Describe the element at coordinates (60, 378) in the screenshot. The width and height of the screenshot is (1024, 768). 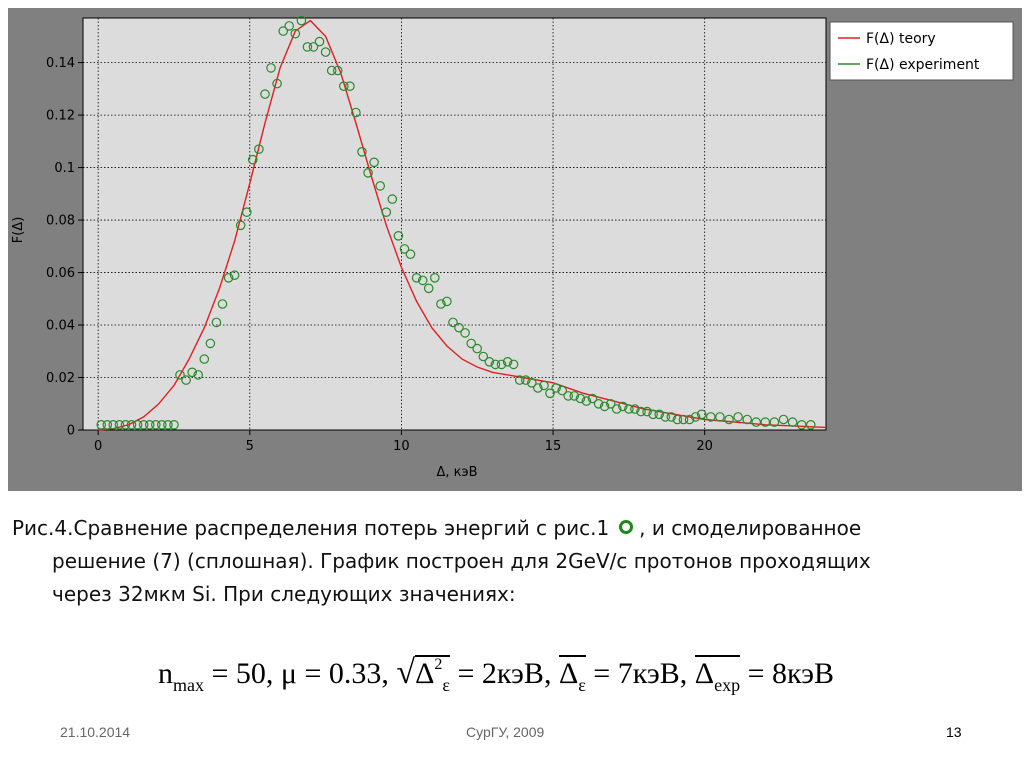
I see `y-tick-label: 0.02` at that location.